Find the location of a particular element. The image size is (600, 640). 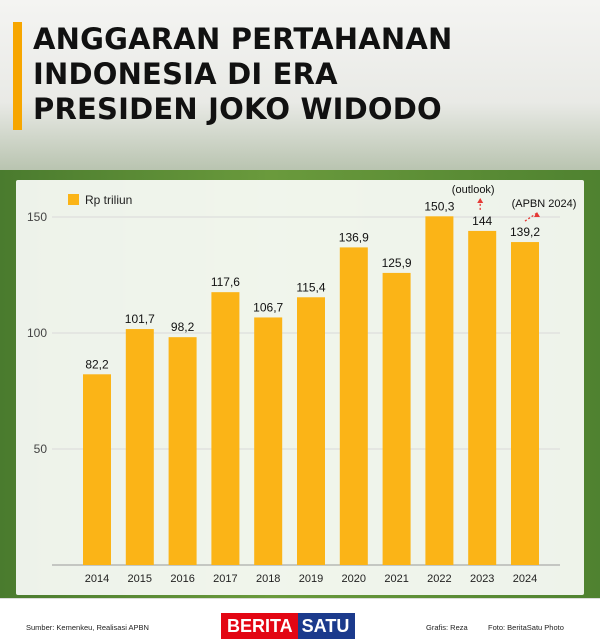

bar-2019 is located at coordinates (311, 431).